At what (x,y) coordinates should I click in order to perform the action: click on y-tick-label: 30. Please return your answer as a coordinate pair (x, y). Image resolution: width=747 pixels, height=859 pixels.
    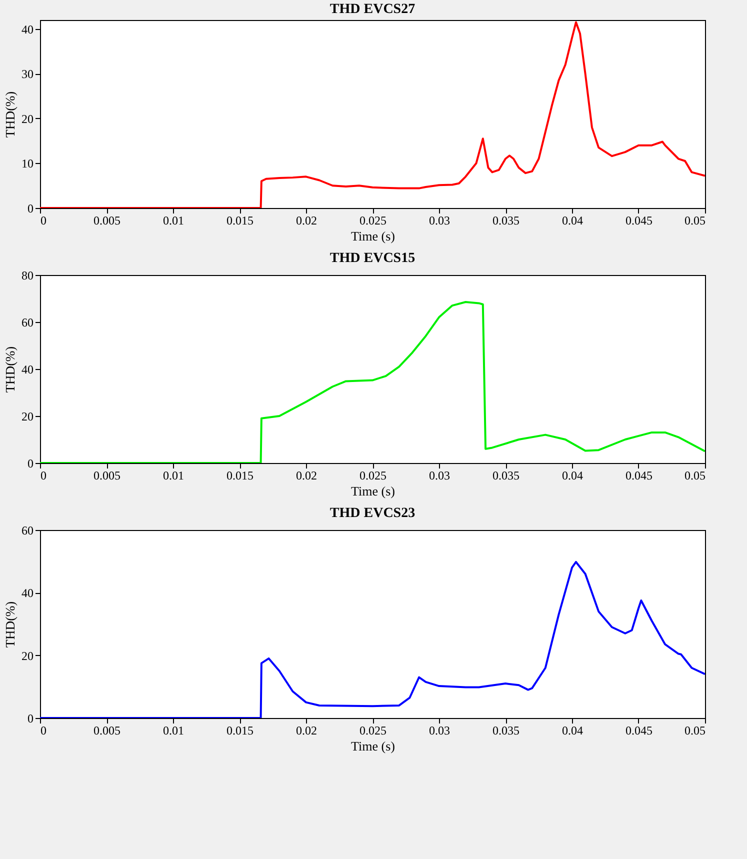
    Looking at the image, I should click on (28, 74).